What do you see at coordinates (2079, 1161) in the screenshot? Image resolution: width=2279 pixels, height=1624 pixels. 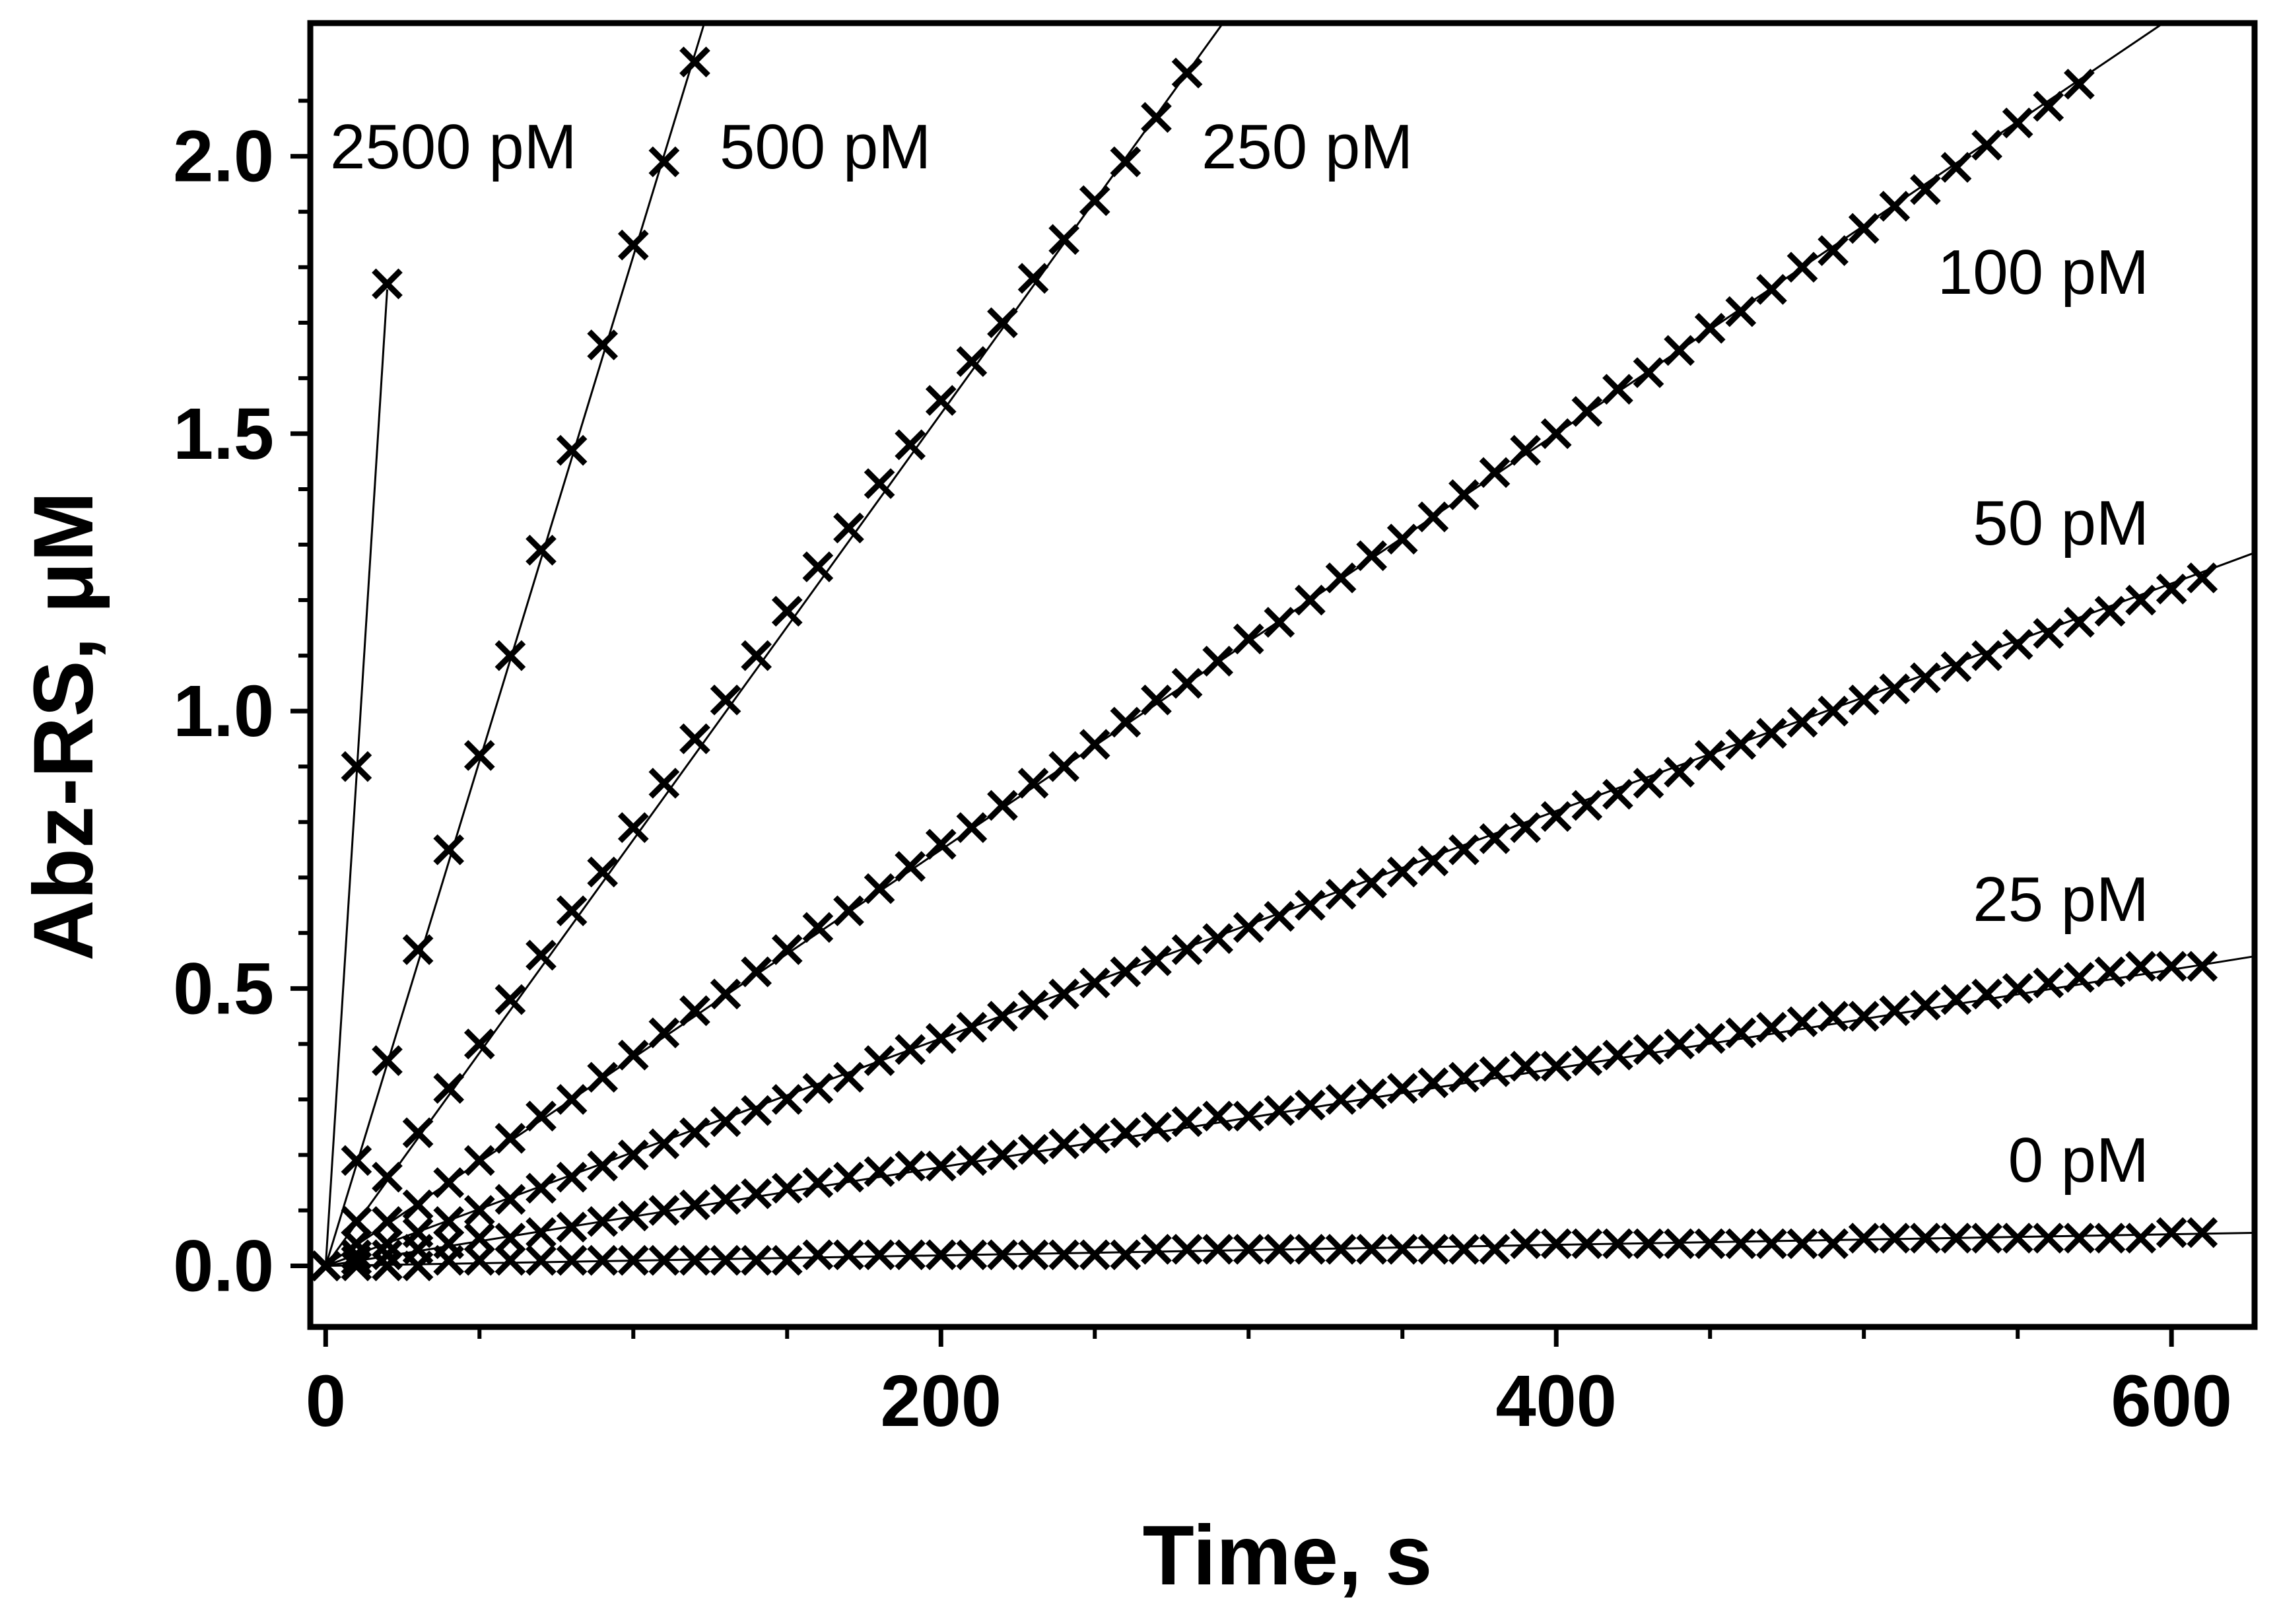 I see `series-label: 0 pM` at bounding box center [2079, 1161].